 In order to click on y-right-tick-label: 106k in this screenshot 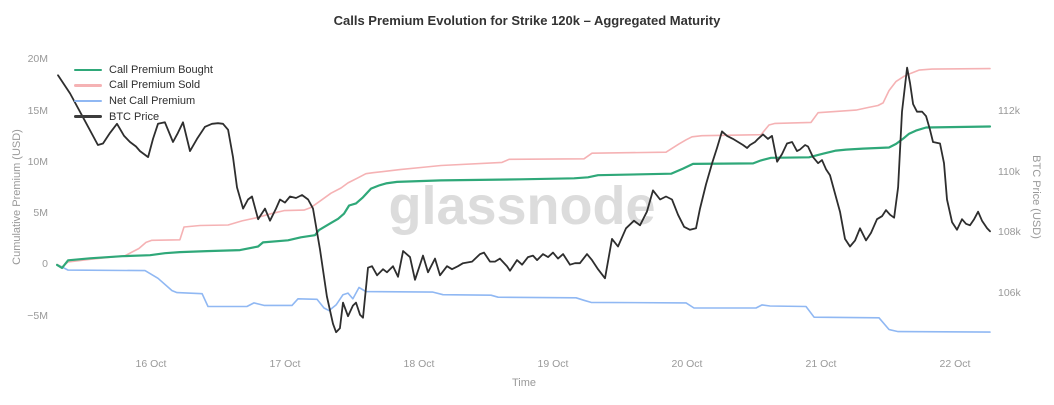, I will do `click(1009, 292)`.